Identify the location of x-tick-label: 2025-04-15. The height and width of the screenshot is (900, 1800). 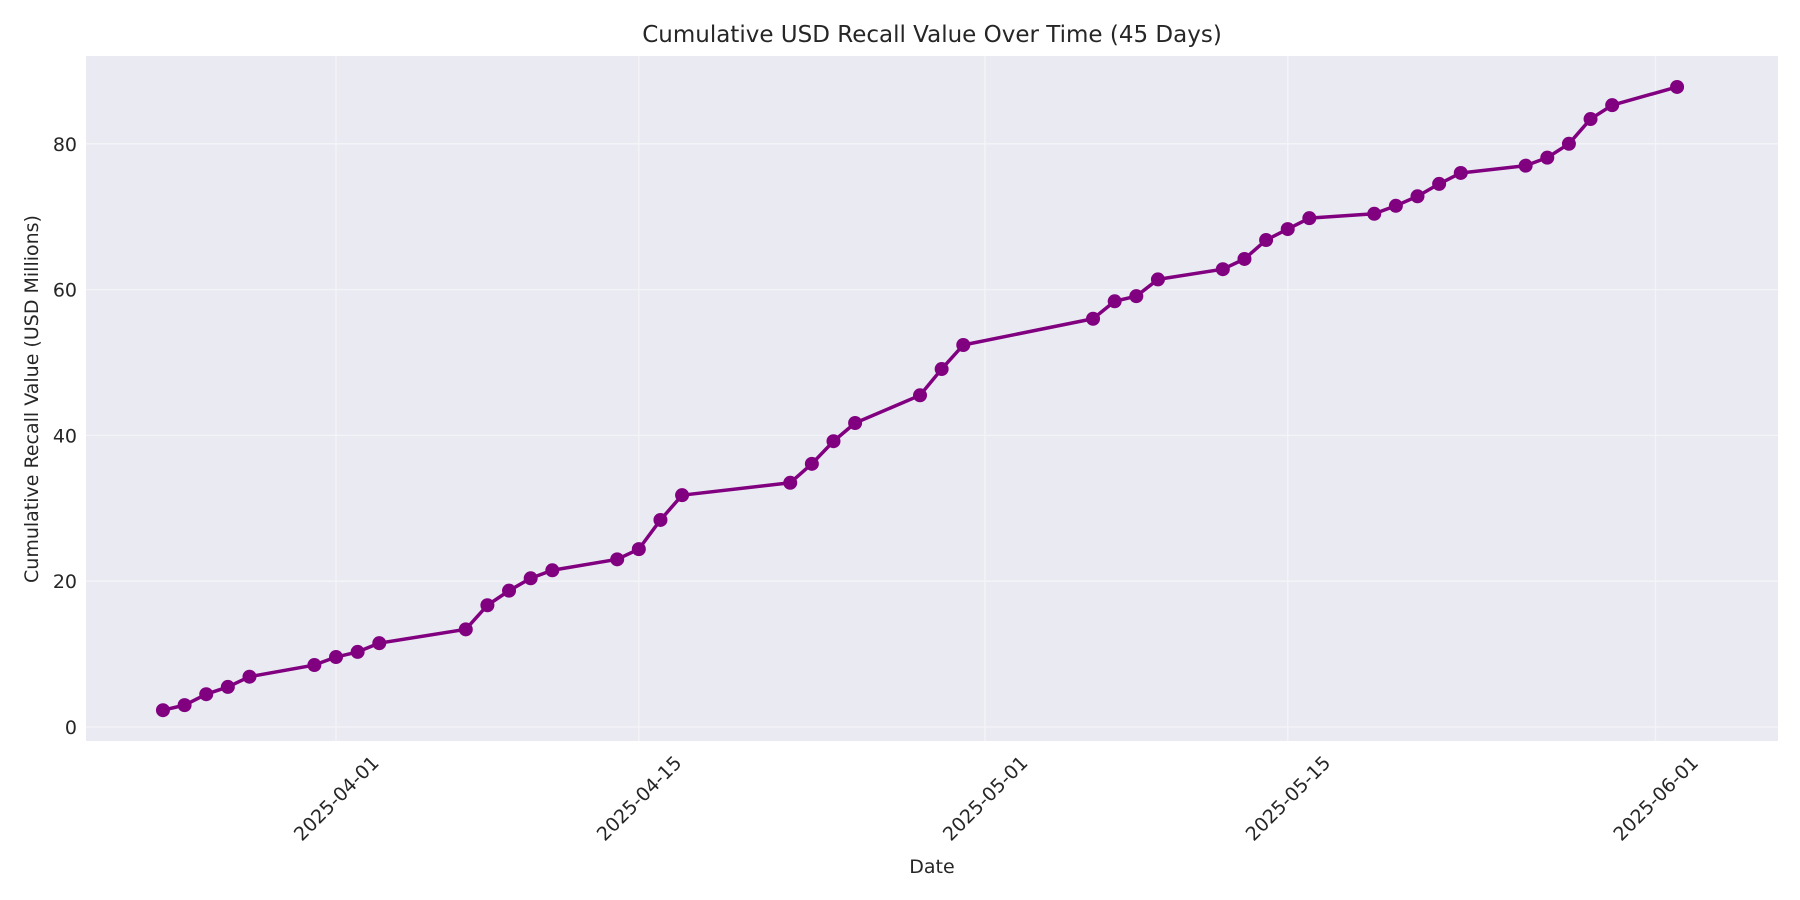
(640, 799).